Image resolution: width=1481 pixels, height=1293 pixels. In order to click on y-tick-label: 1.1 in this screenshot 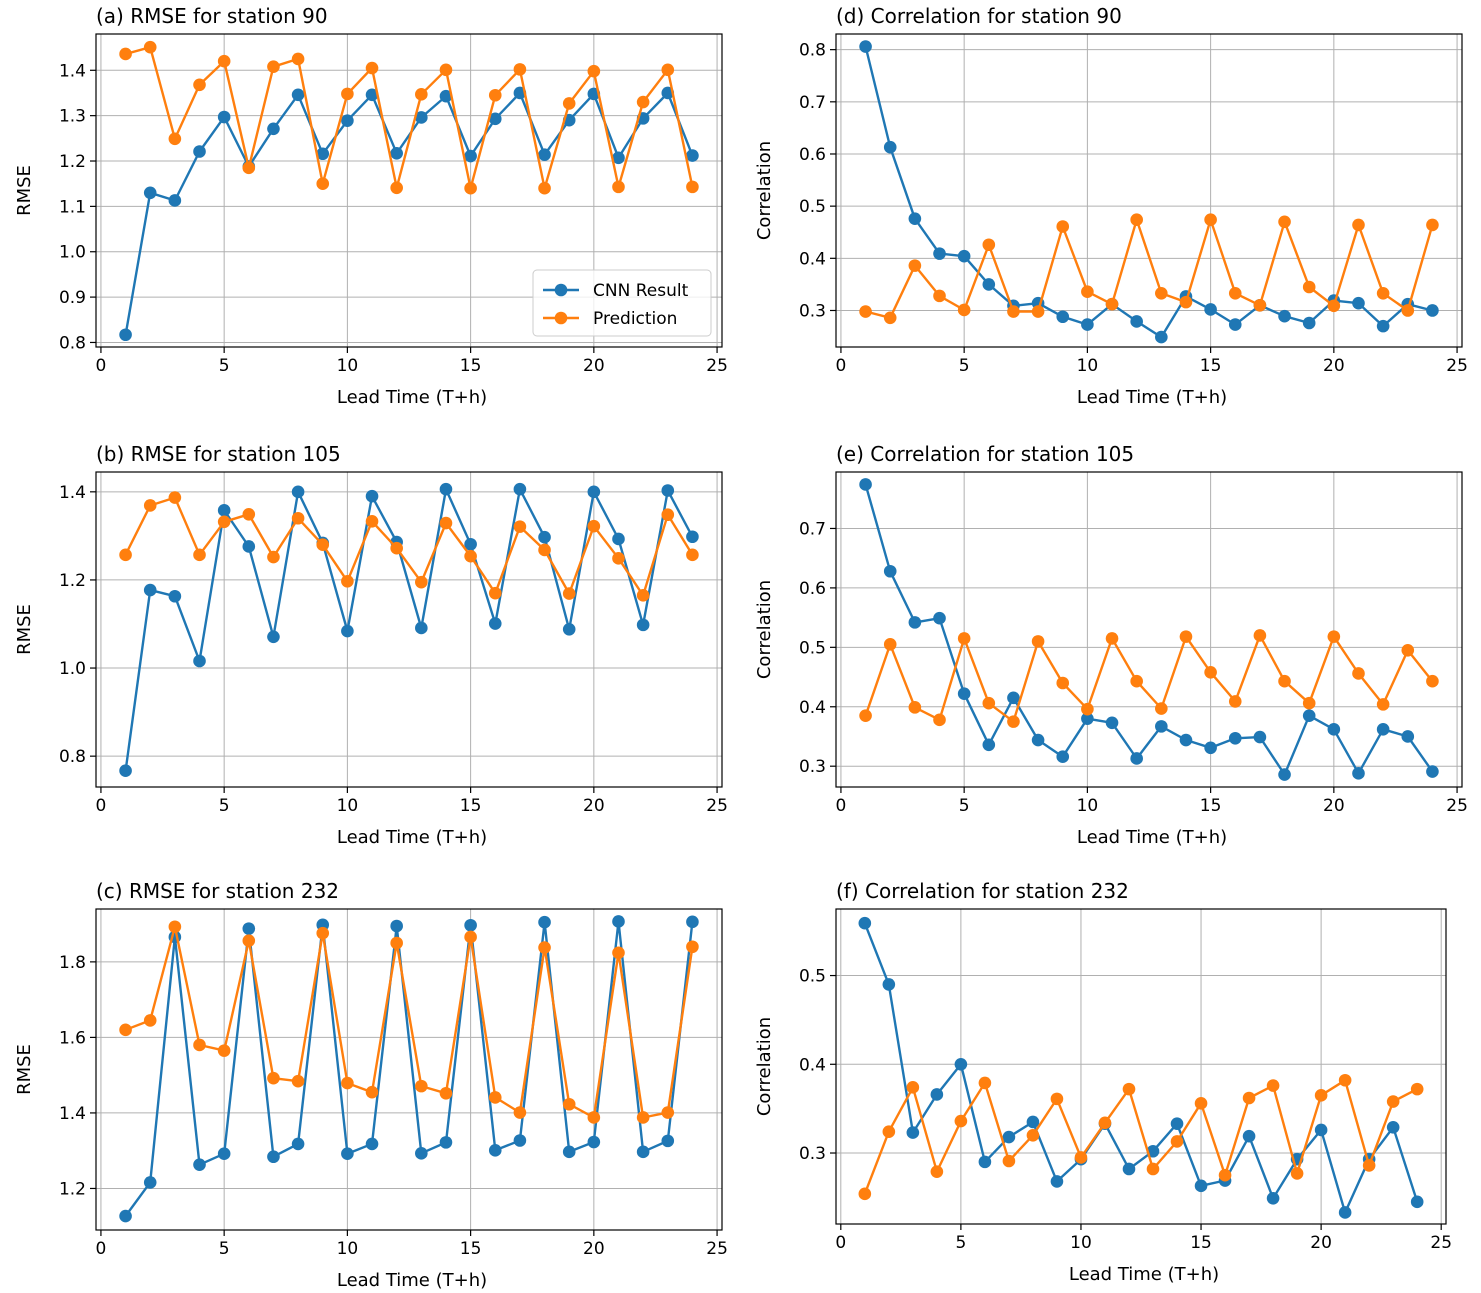, I will do `click(72, 207)`.